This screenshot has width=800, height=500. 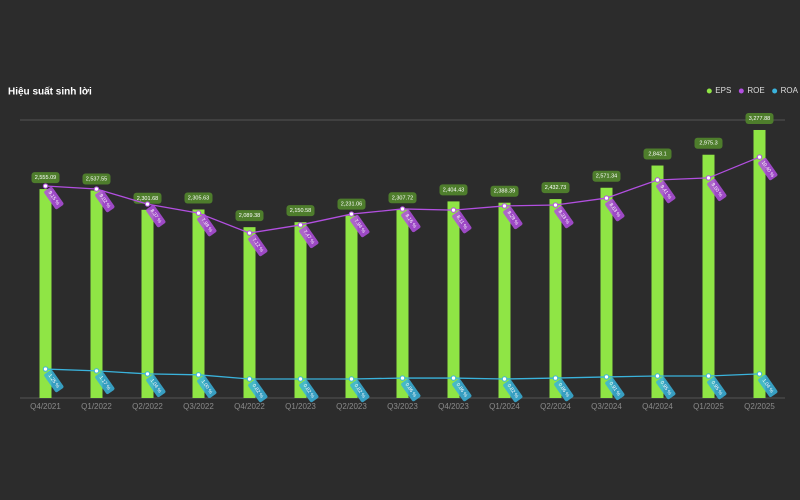 I want to click on data-label: 2,432.73, so click(x=555, y=188).